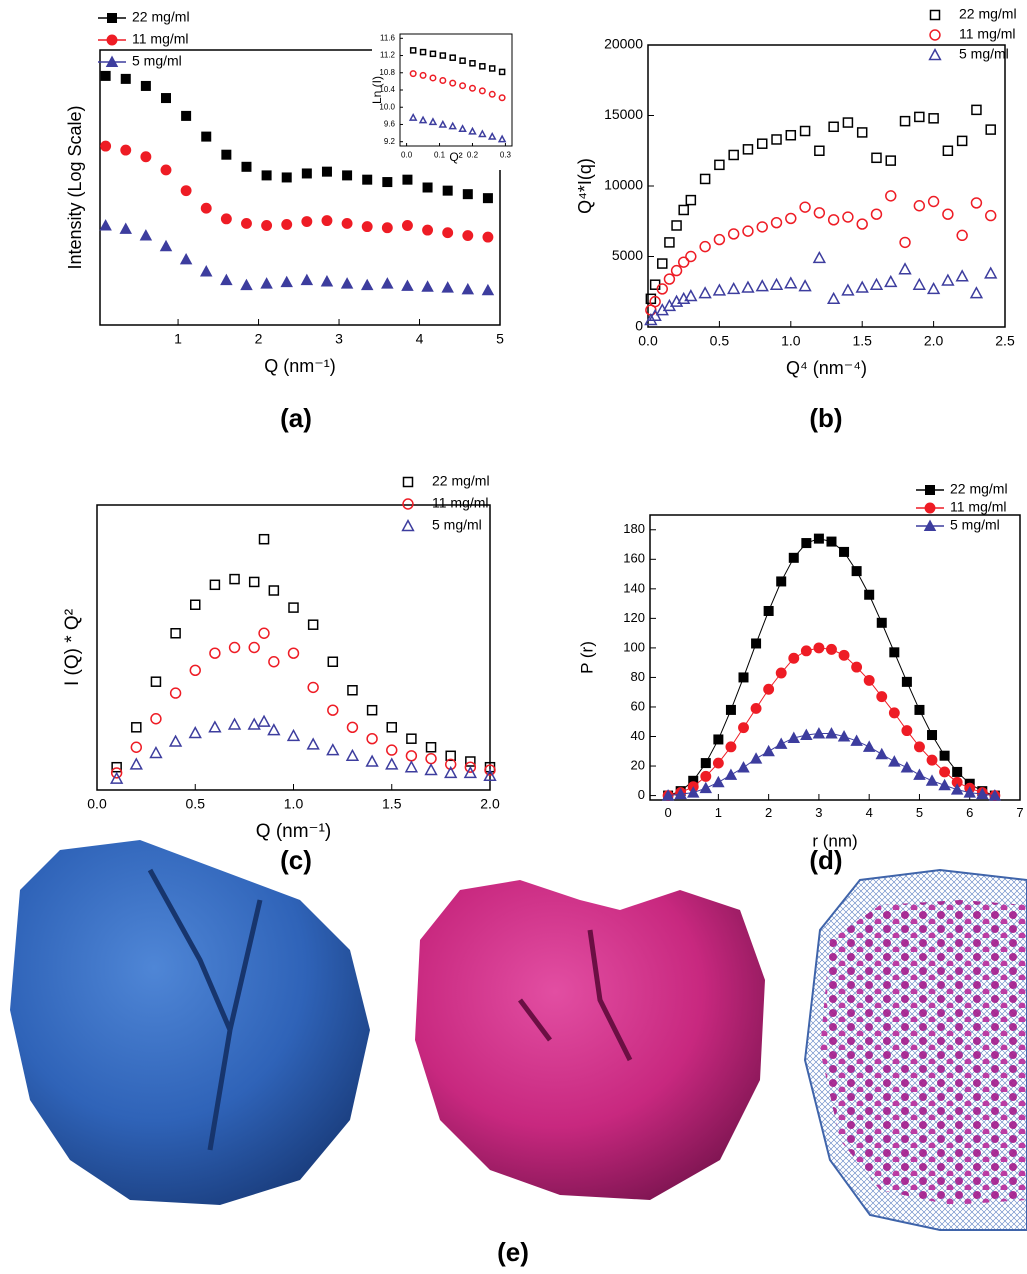 Image resolution: width=1027 pixels, height=1274 pixels. What do you see at coordinates (934, 340) in the screenshot?
I see `x-tick-label: 2.0` at bounding box center [934, 340].